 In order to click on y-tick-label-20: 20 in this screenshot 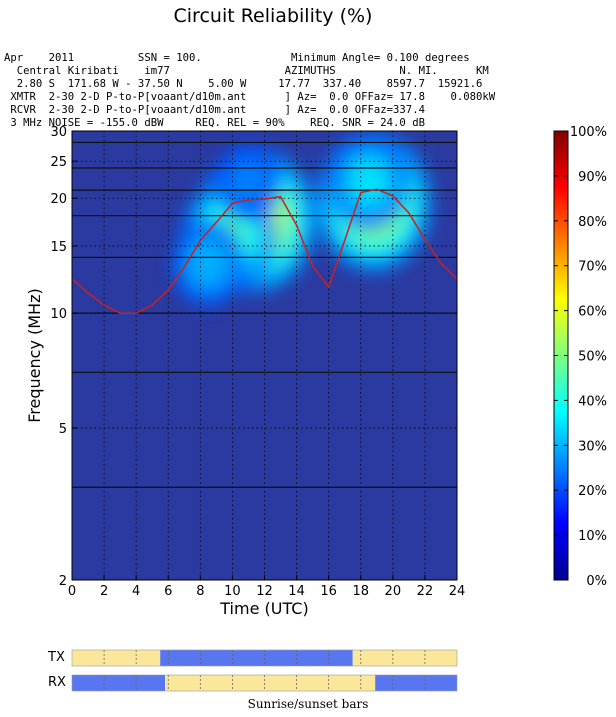, I will do `click(58, 199)`.